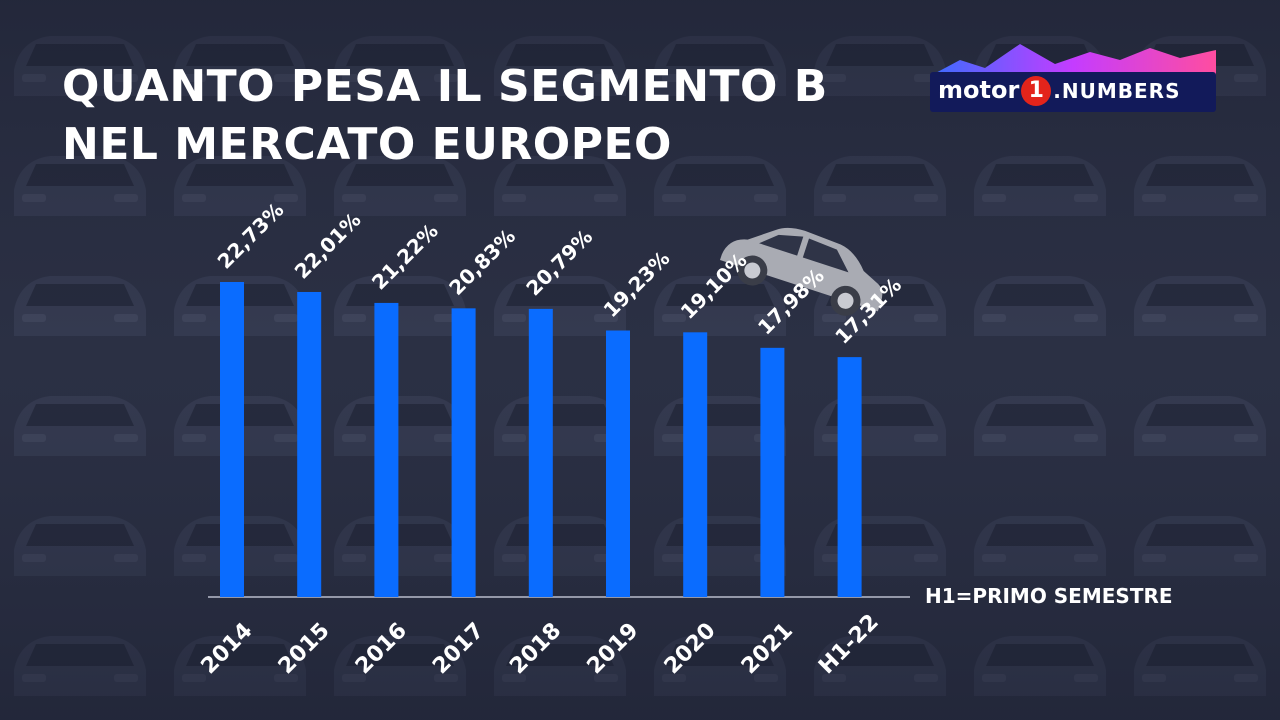  Describe the element at coordinates (535, 648) in the screenshot. I see `tick-label-2018: 2018` at that location.